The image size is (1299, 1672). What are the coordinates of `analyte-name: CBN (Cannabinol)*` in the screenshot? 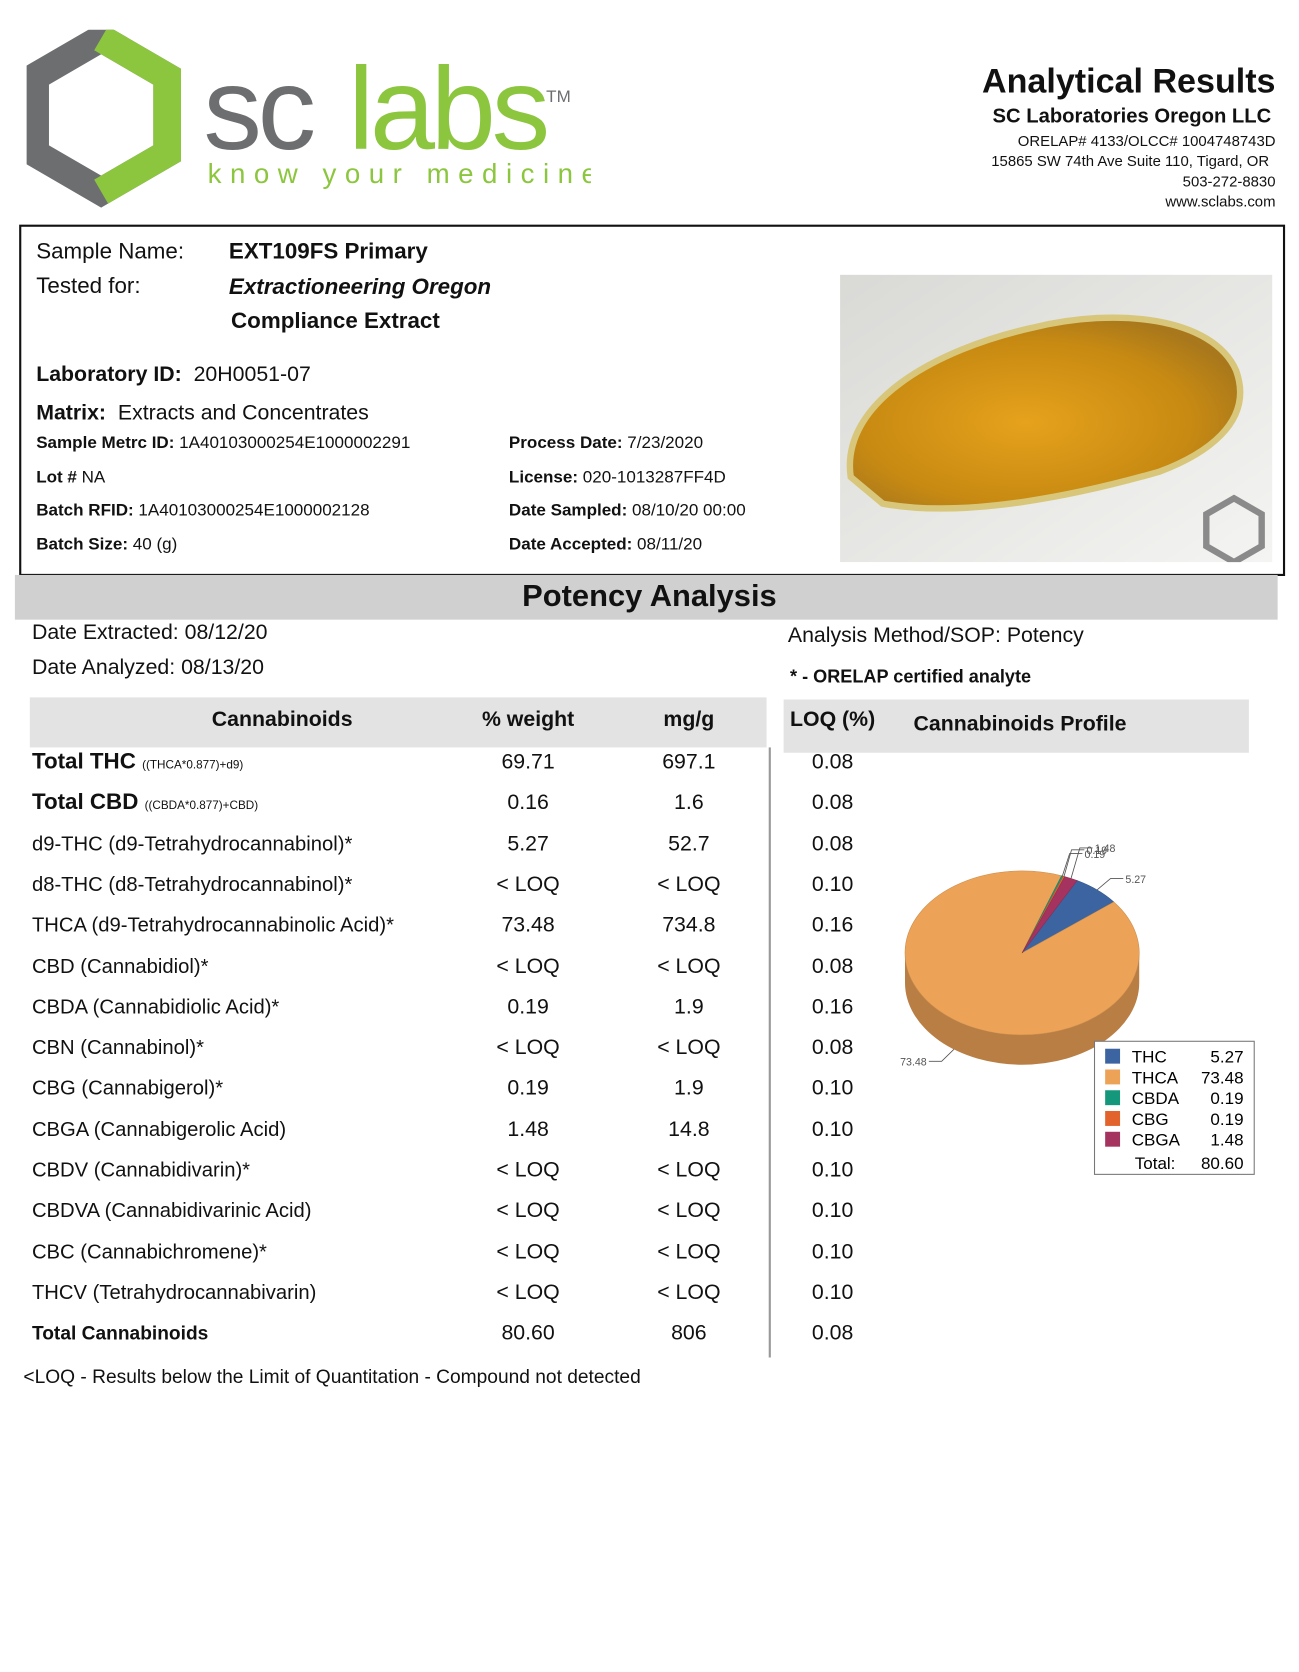 It's located at (117, 1048).